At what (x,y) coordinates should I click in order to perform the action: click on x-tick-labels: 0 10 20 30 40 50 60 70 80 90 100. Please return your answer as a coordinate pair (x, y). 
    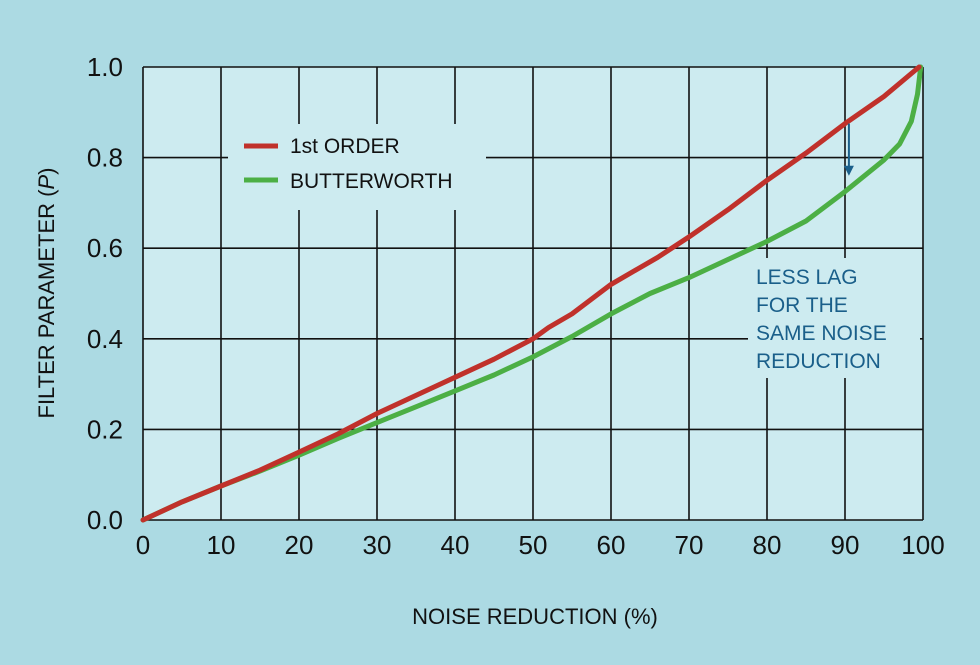
    Looking at the image, I should click on (540, 545).